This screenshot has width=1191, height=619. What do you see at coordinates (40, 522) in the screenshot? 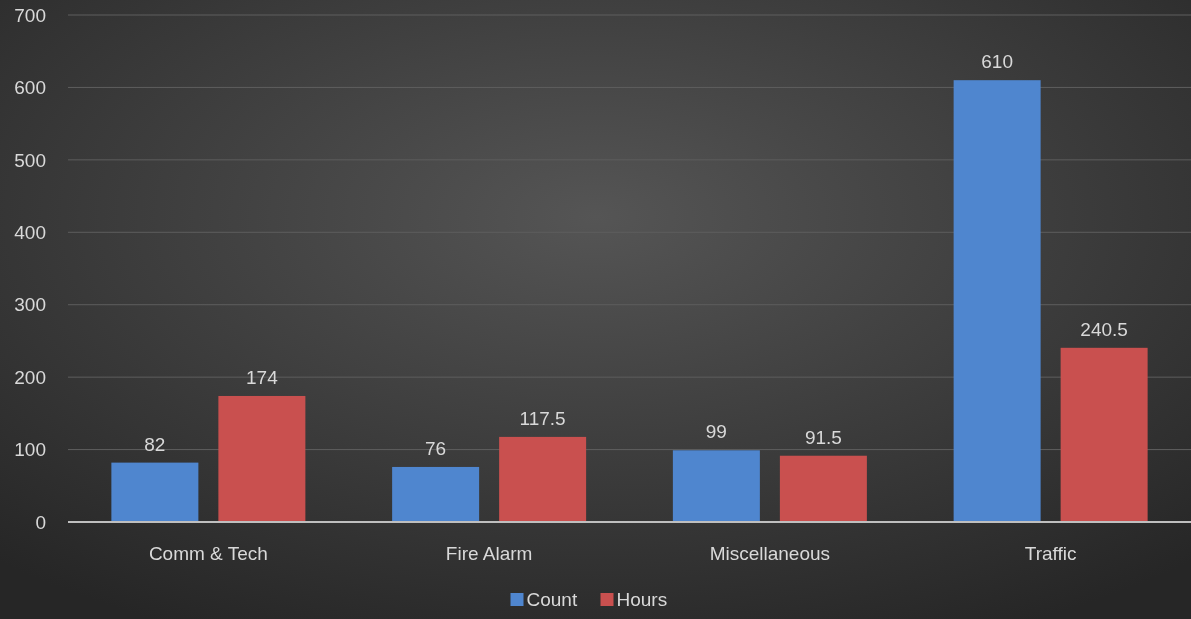
I see `y-tick-label: 0` at bounding box center [40, 522].